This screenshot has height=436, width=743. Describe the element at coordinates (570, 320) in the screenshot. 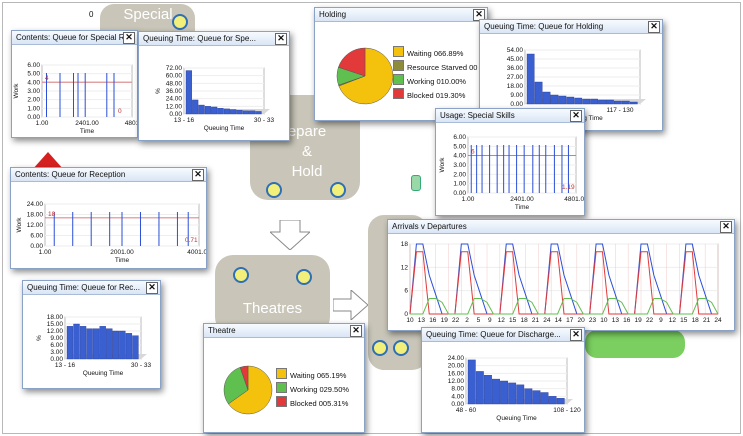

I see `x-tick-label: 17` at that location.